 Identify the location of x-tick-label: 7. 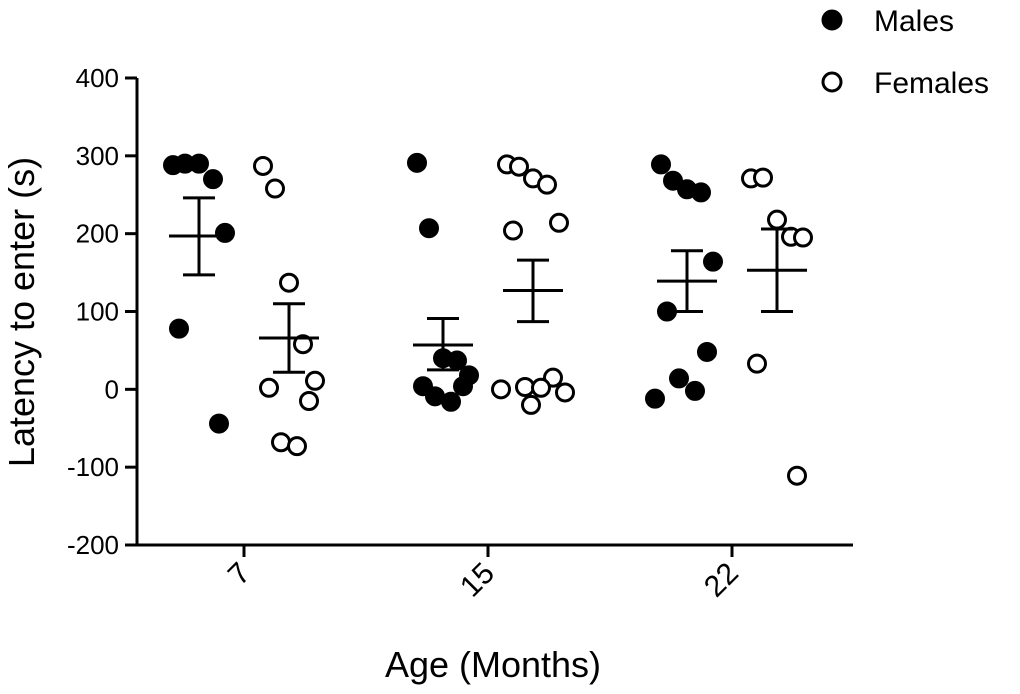
(239, 574).